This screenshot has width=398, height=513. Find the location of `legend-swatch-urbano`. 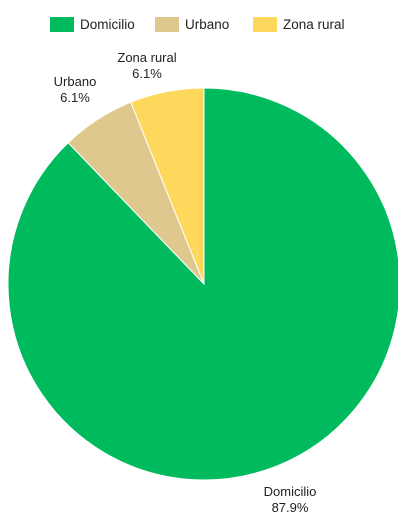

legend-swatch-urbano is located at coordinates (167, 24).